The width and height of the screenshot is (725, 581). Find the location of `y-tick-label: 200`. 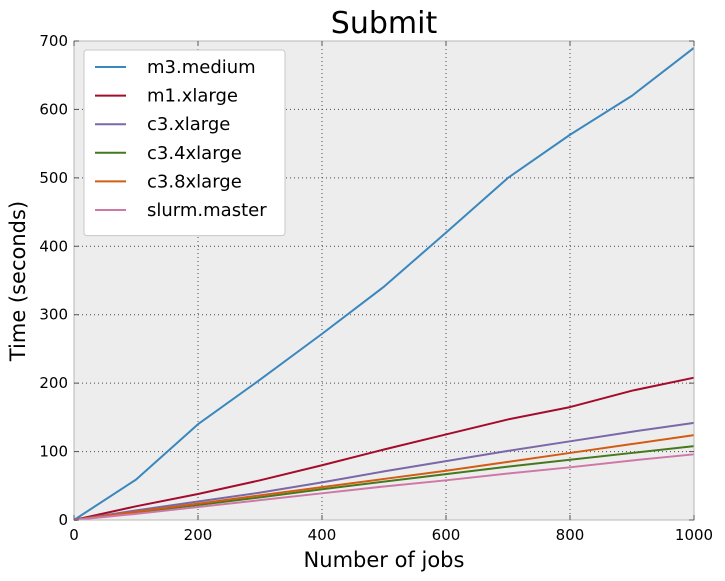

y-tick-label: 200 is located at coordinates (53, 383).